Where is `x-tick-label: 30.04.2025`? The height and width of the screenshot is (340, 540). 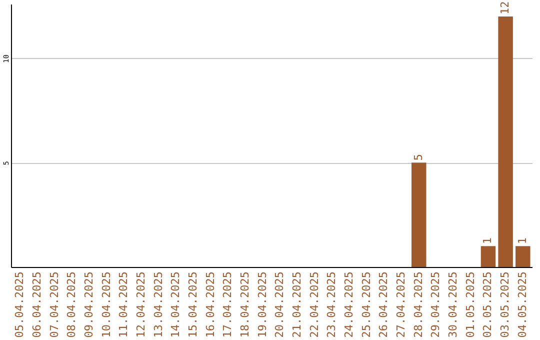 x-tick-label: 30.04.2025 is located at coordinates (453, 305).